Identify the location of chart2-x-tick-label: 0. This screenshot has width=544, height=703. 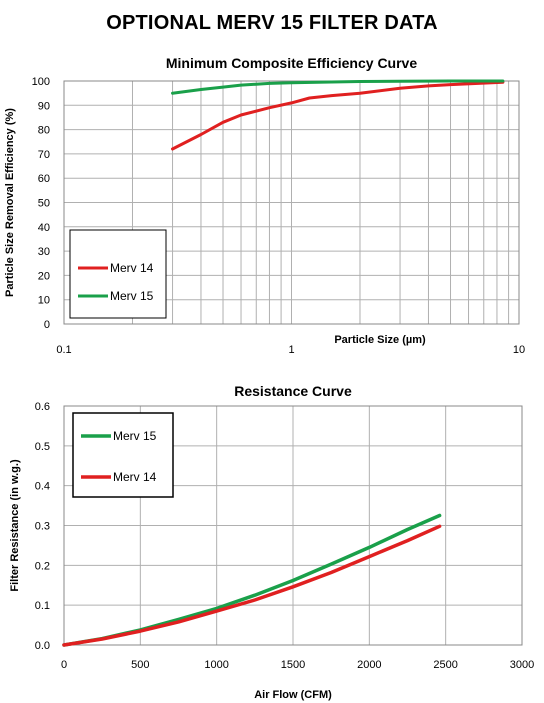
(64, 665).